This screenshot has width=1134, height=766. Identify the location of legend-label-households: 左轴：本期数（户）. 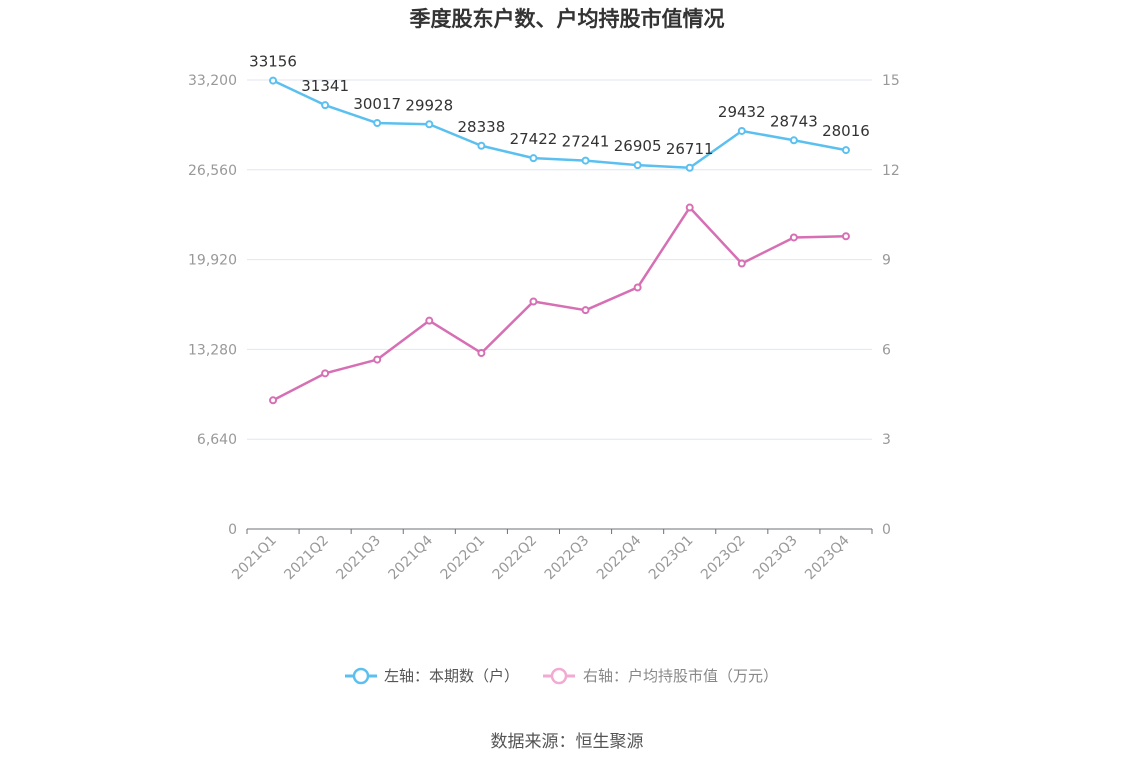
(451, 676).